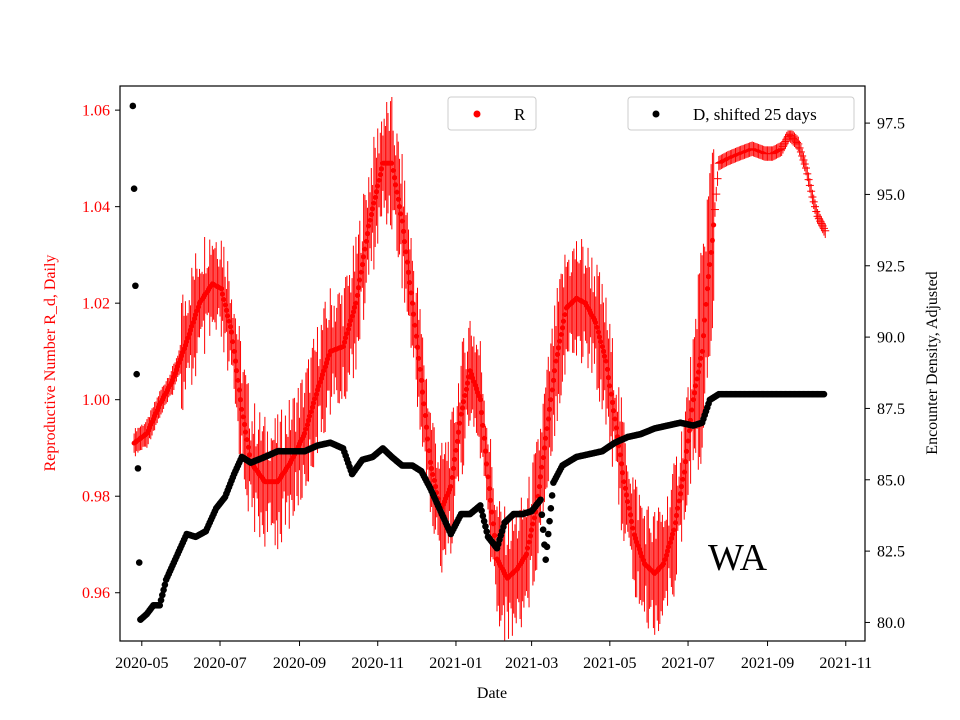 The image size is (960, 720). Describe the element at coordinates (891, 552) in the screenshot. I see `right-tick-label: 82.5` at that location.